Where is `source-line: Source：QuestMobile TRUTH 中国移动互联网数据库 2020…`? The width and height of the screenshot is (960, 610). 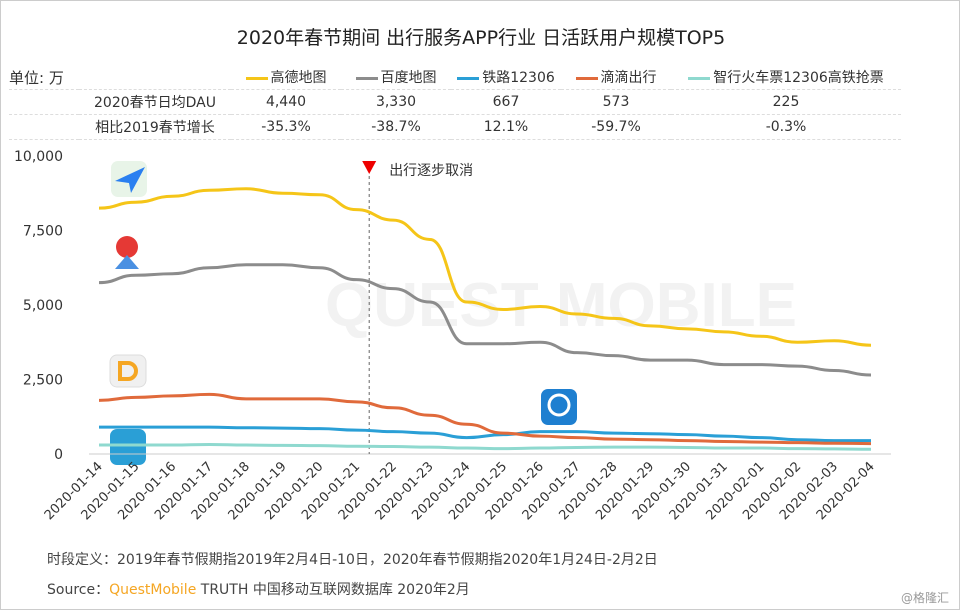
source-line: Source：QuestMobile TRUTH 中国移动互联网数据库 2020… is located at coordinates (258, 589).